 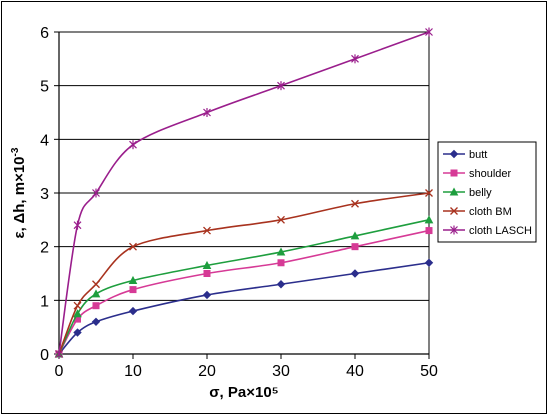 I want to click on x-tick-label-20: 20, so click(x=207, y=371).